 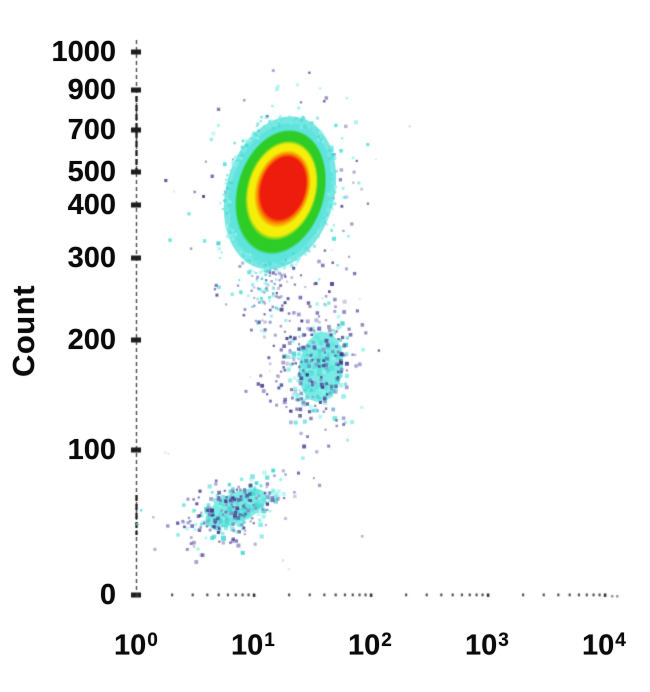 What do you see at coordinates (136, 645) in the screenshot?
I see `x-tick-label: 10⁰` at bounding box center [136, 645].